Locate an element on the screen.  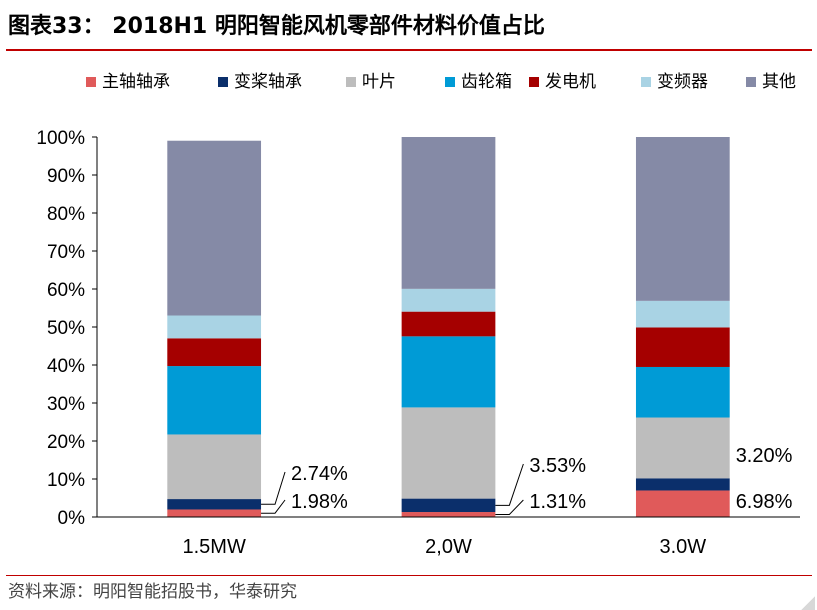
y-tick-label: 30% is located at coordinates (66, 404).